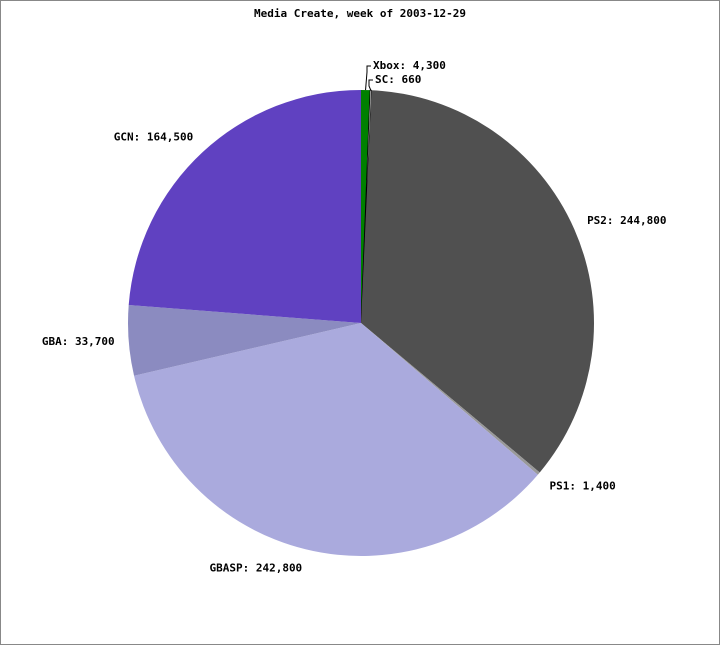  I want to click on slice-label: GBASP: 242,800, so click(255, 568).